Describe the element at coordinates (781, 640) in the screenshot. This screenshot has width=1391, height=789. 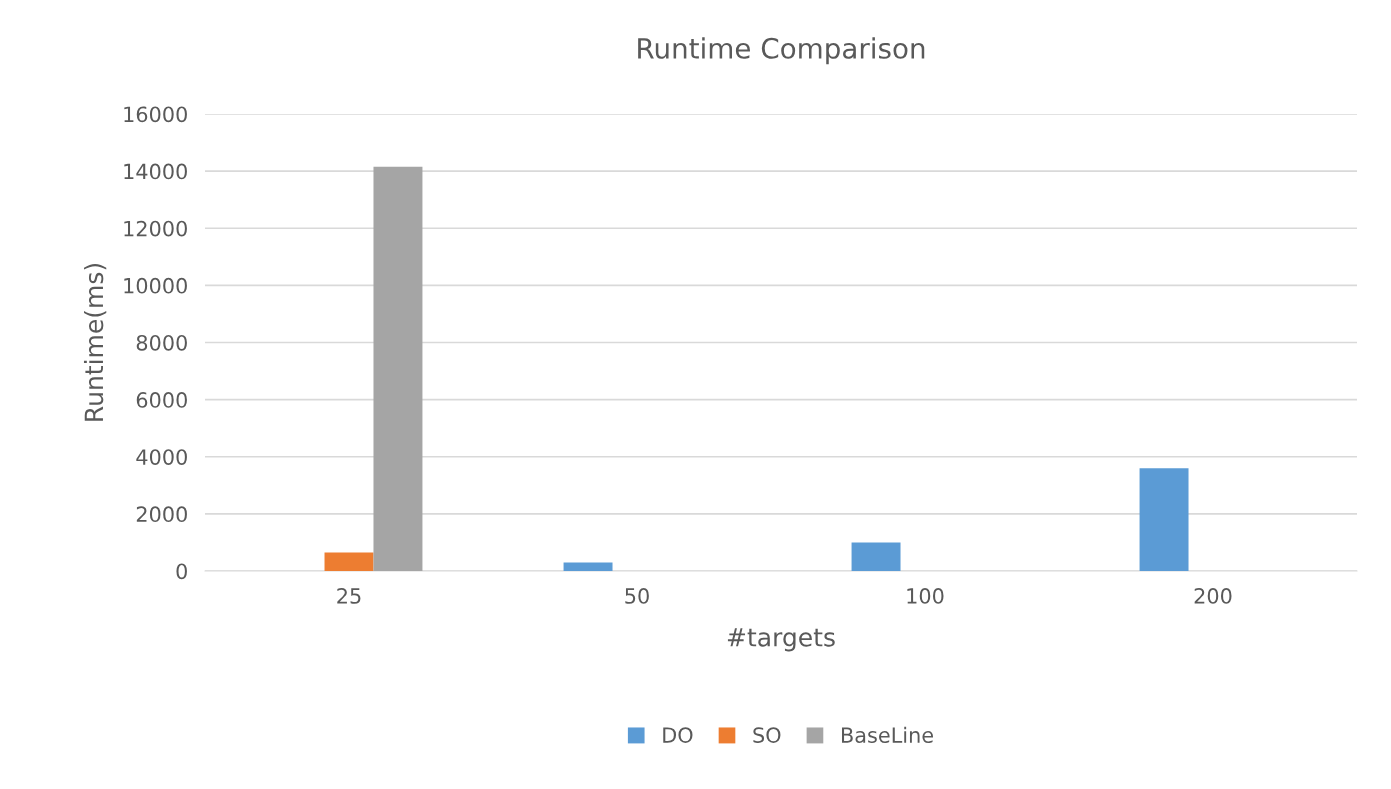
I see `x-axis-title: #targets` at that location.